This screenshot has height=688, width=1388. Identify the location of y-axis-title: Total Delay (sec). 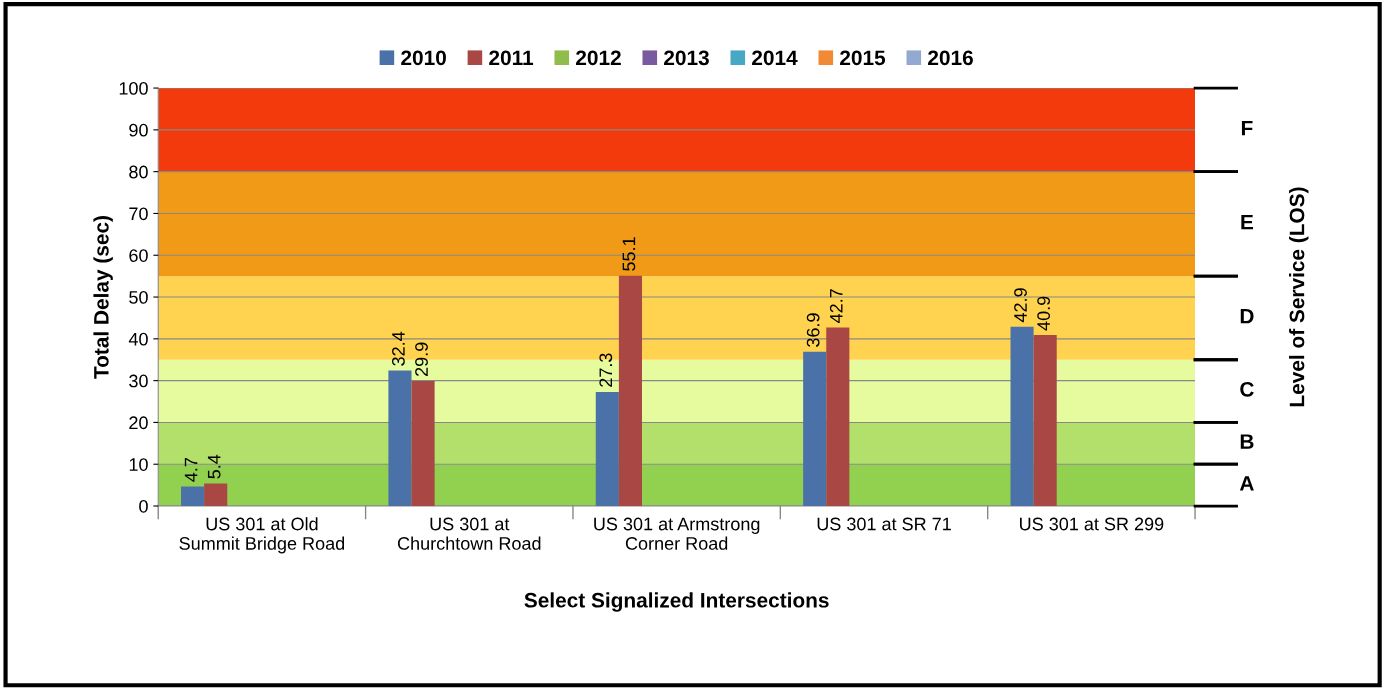
(103, 297).